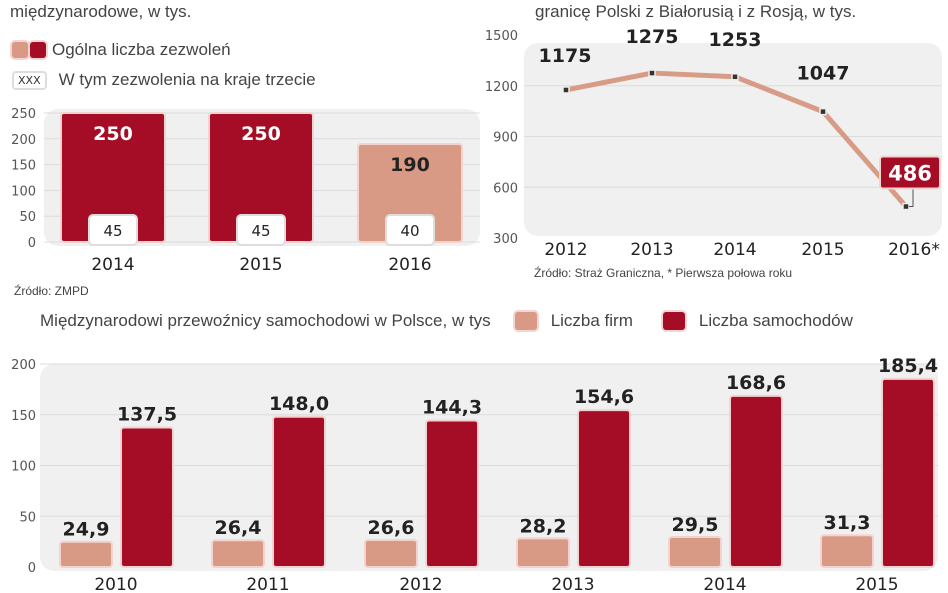  I want to click on callout-leader, so click(911, 197).